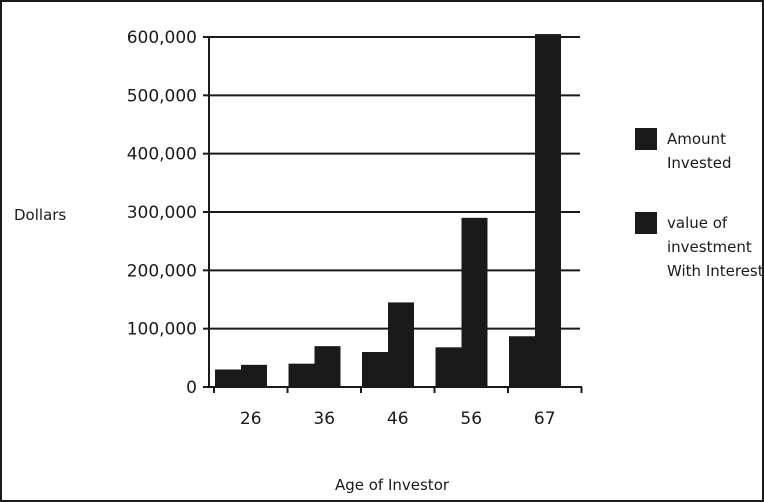 The width and height of the screenshot is (764, 502). I want to click on legend-label: investment, so click(709, 247).